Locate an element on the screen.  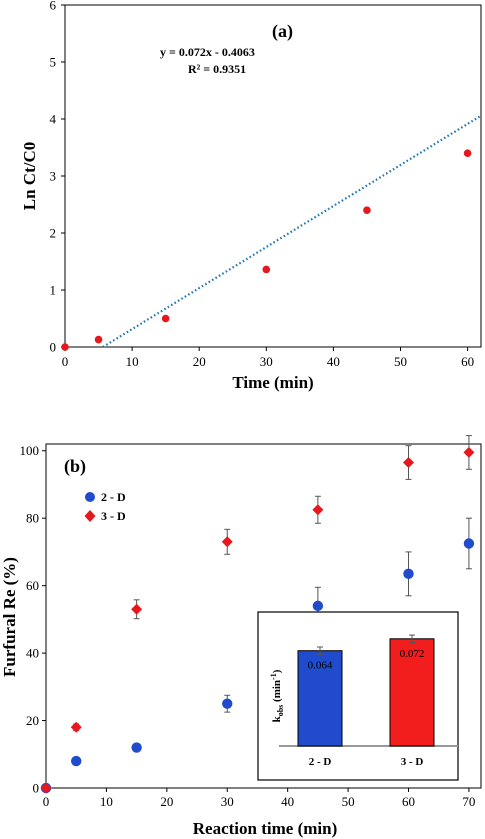
legend-marker-3d is located at coordinates (90, 516).